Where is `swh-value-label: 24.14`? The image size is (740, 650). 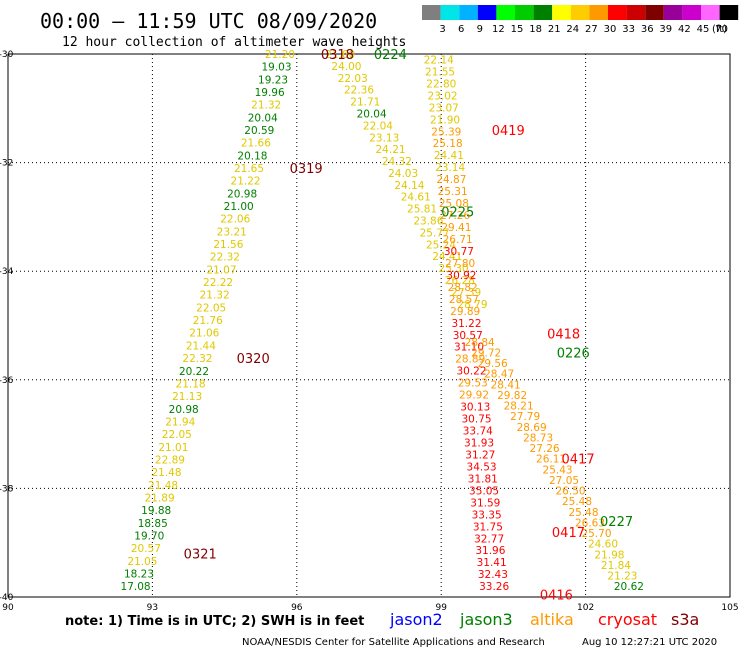 swh-value-label: 24.14 is located at coordinates (409, 186).